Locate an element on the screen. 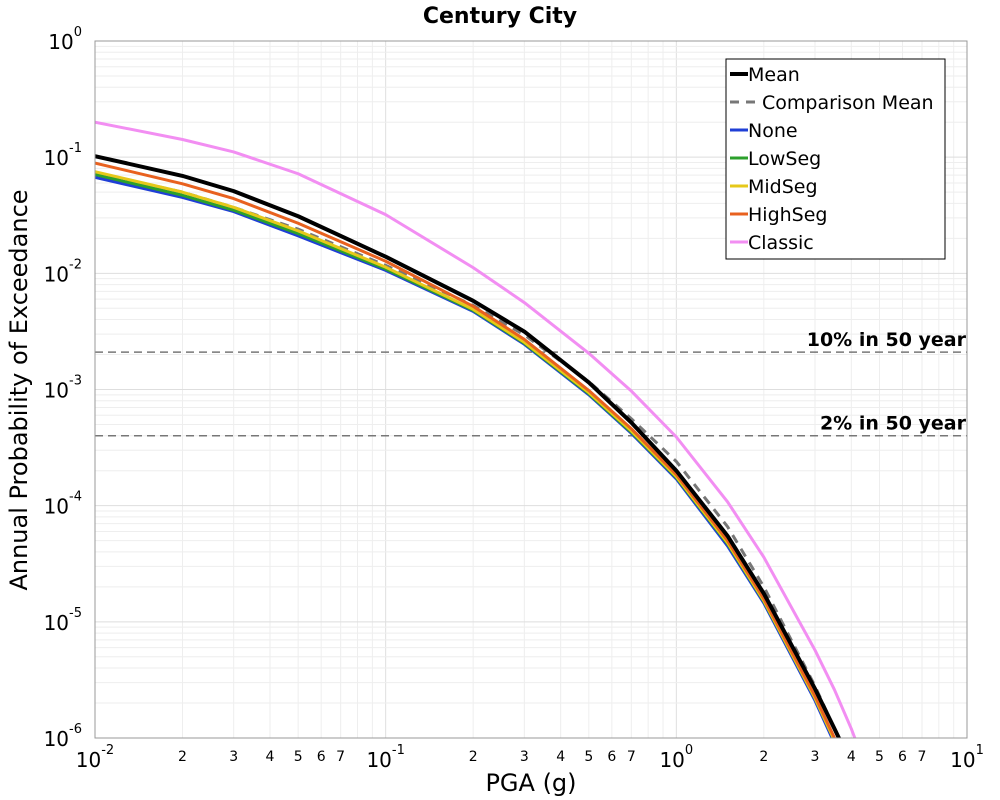  x-tick-label: 10¹ is located at coordinates (967, 757).